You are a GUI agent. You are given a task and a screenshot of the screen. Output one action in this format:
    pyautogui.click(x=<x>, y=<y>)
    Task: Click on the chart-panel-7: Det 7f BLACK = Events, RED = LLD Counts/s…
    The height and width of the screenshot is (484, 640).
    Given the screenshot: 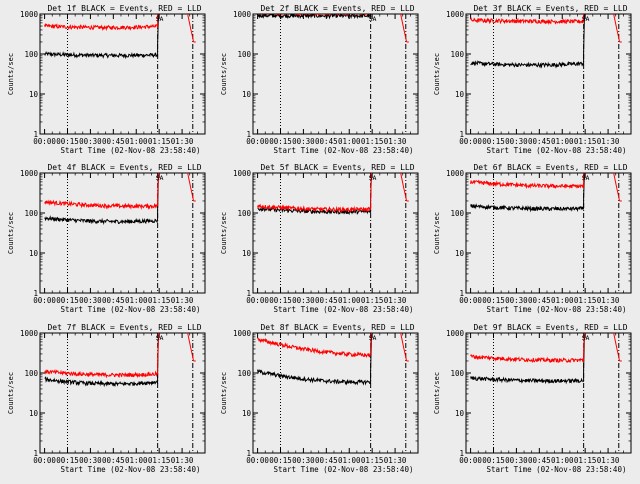 What is the action you would take?
    pyautogui.click(x=106, y=398)
    